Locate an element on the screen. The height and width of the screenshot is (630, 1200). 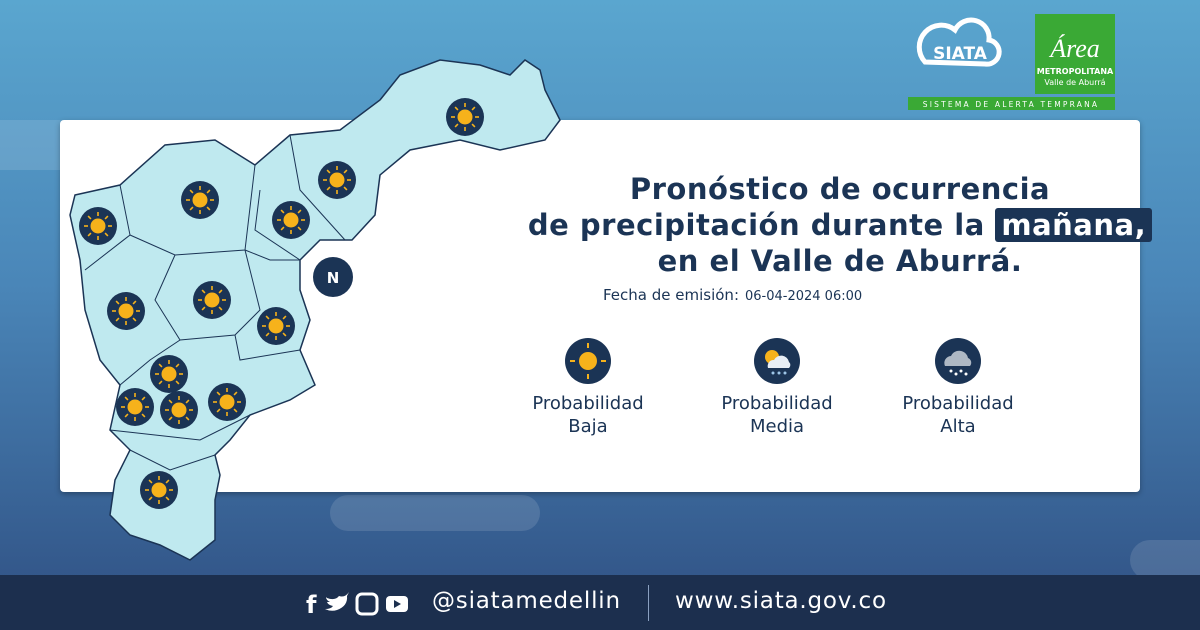
legend-label: Baja is located at coordinates (588, 426).